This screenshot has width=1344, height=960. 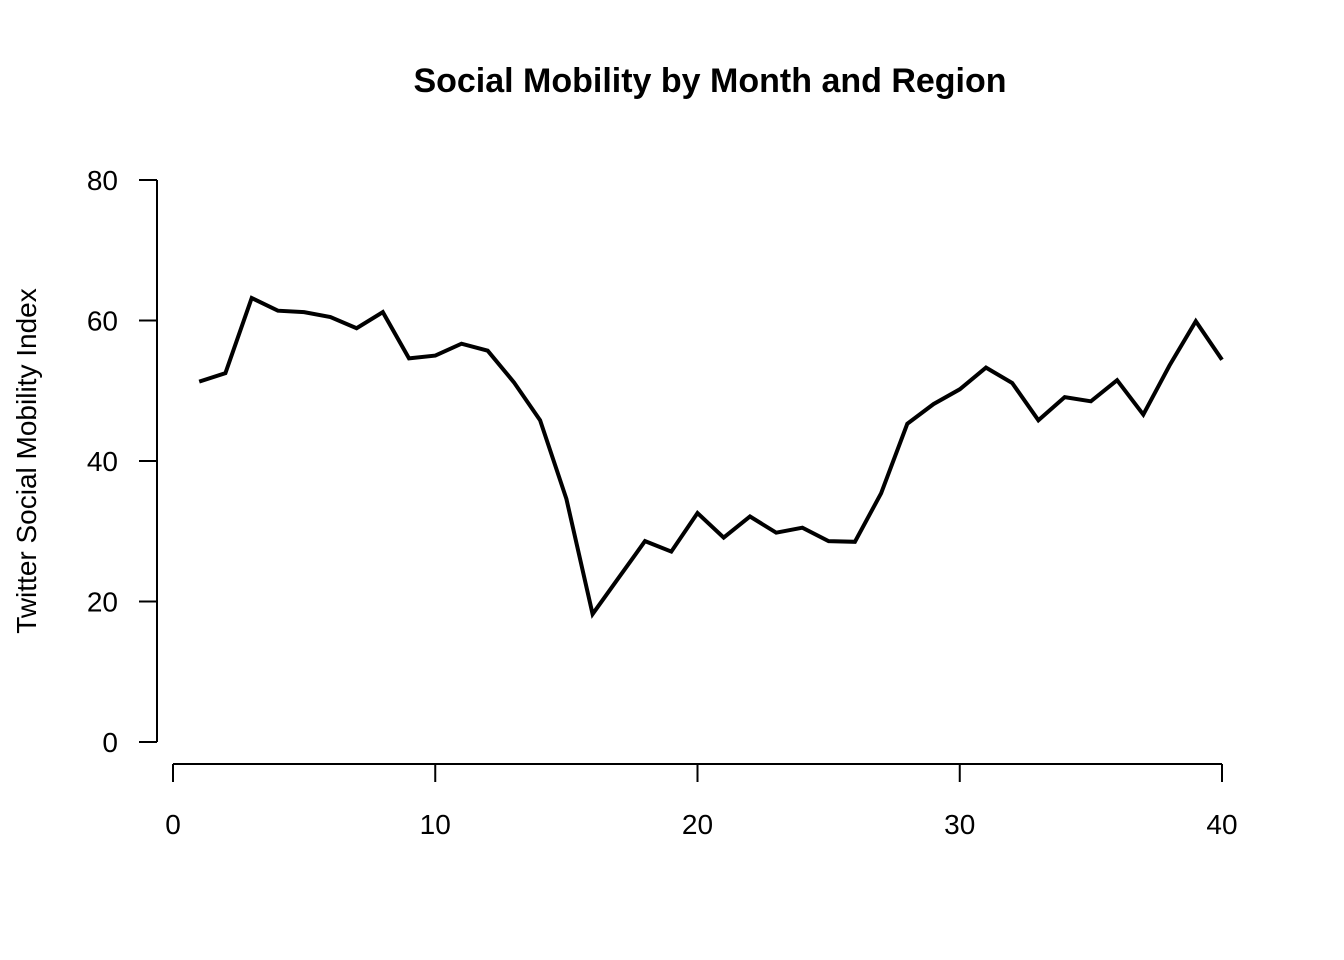 What do you see at coordinates (709, 81) in the screenshot?
I see `chart-title: Social Mobility by Month and Region` at bounding box center [709, 81].